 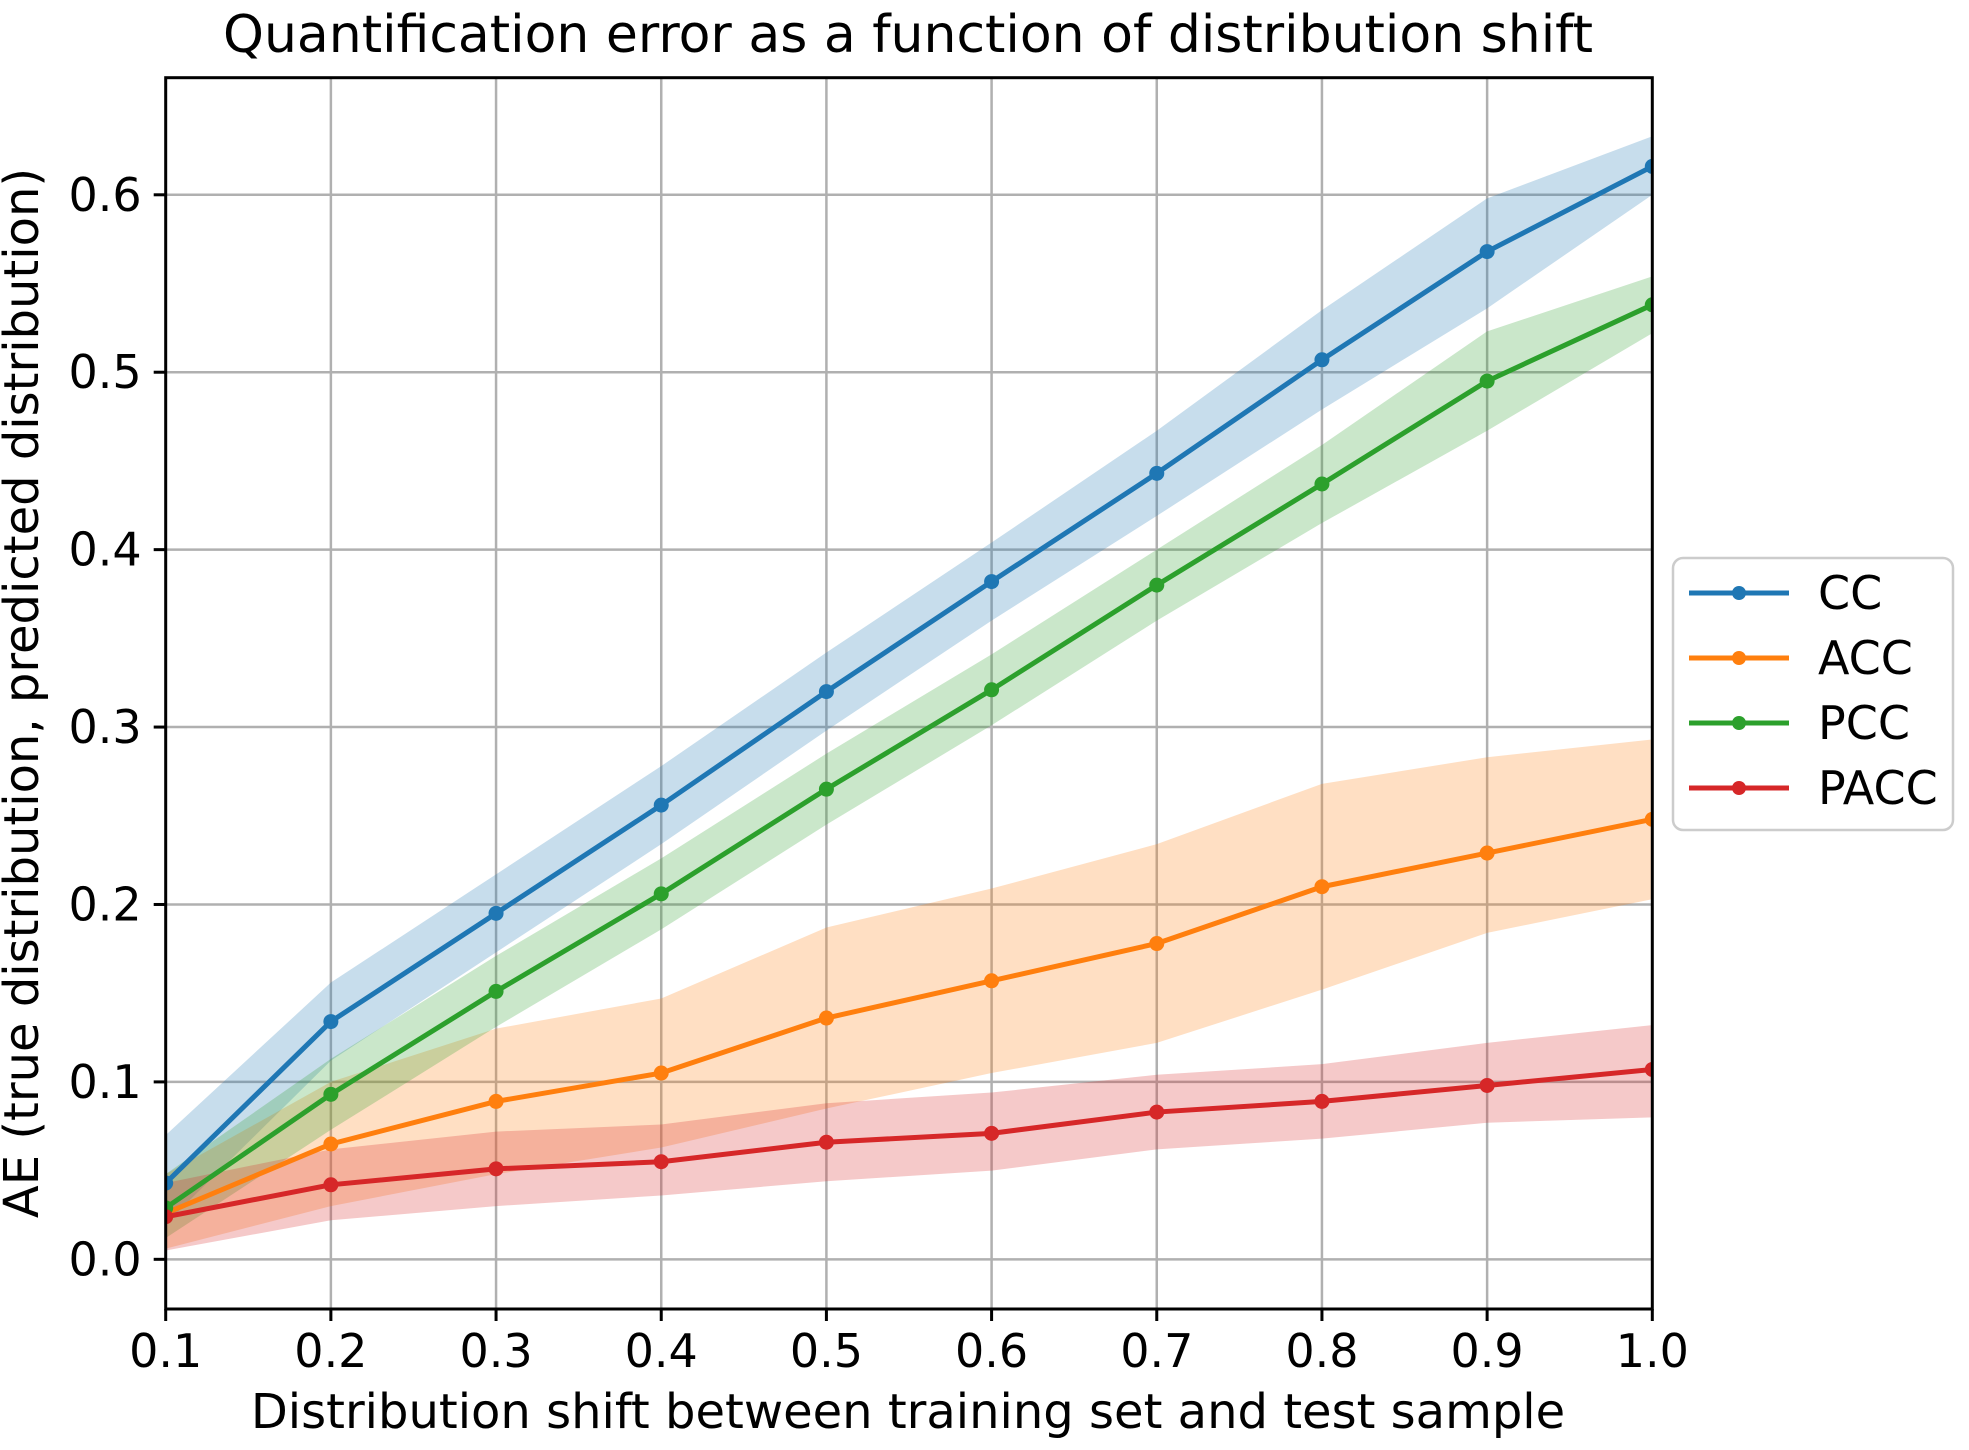 I want to click on marker-PACC-0.8, so click(x=1322, y=1101).